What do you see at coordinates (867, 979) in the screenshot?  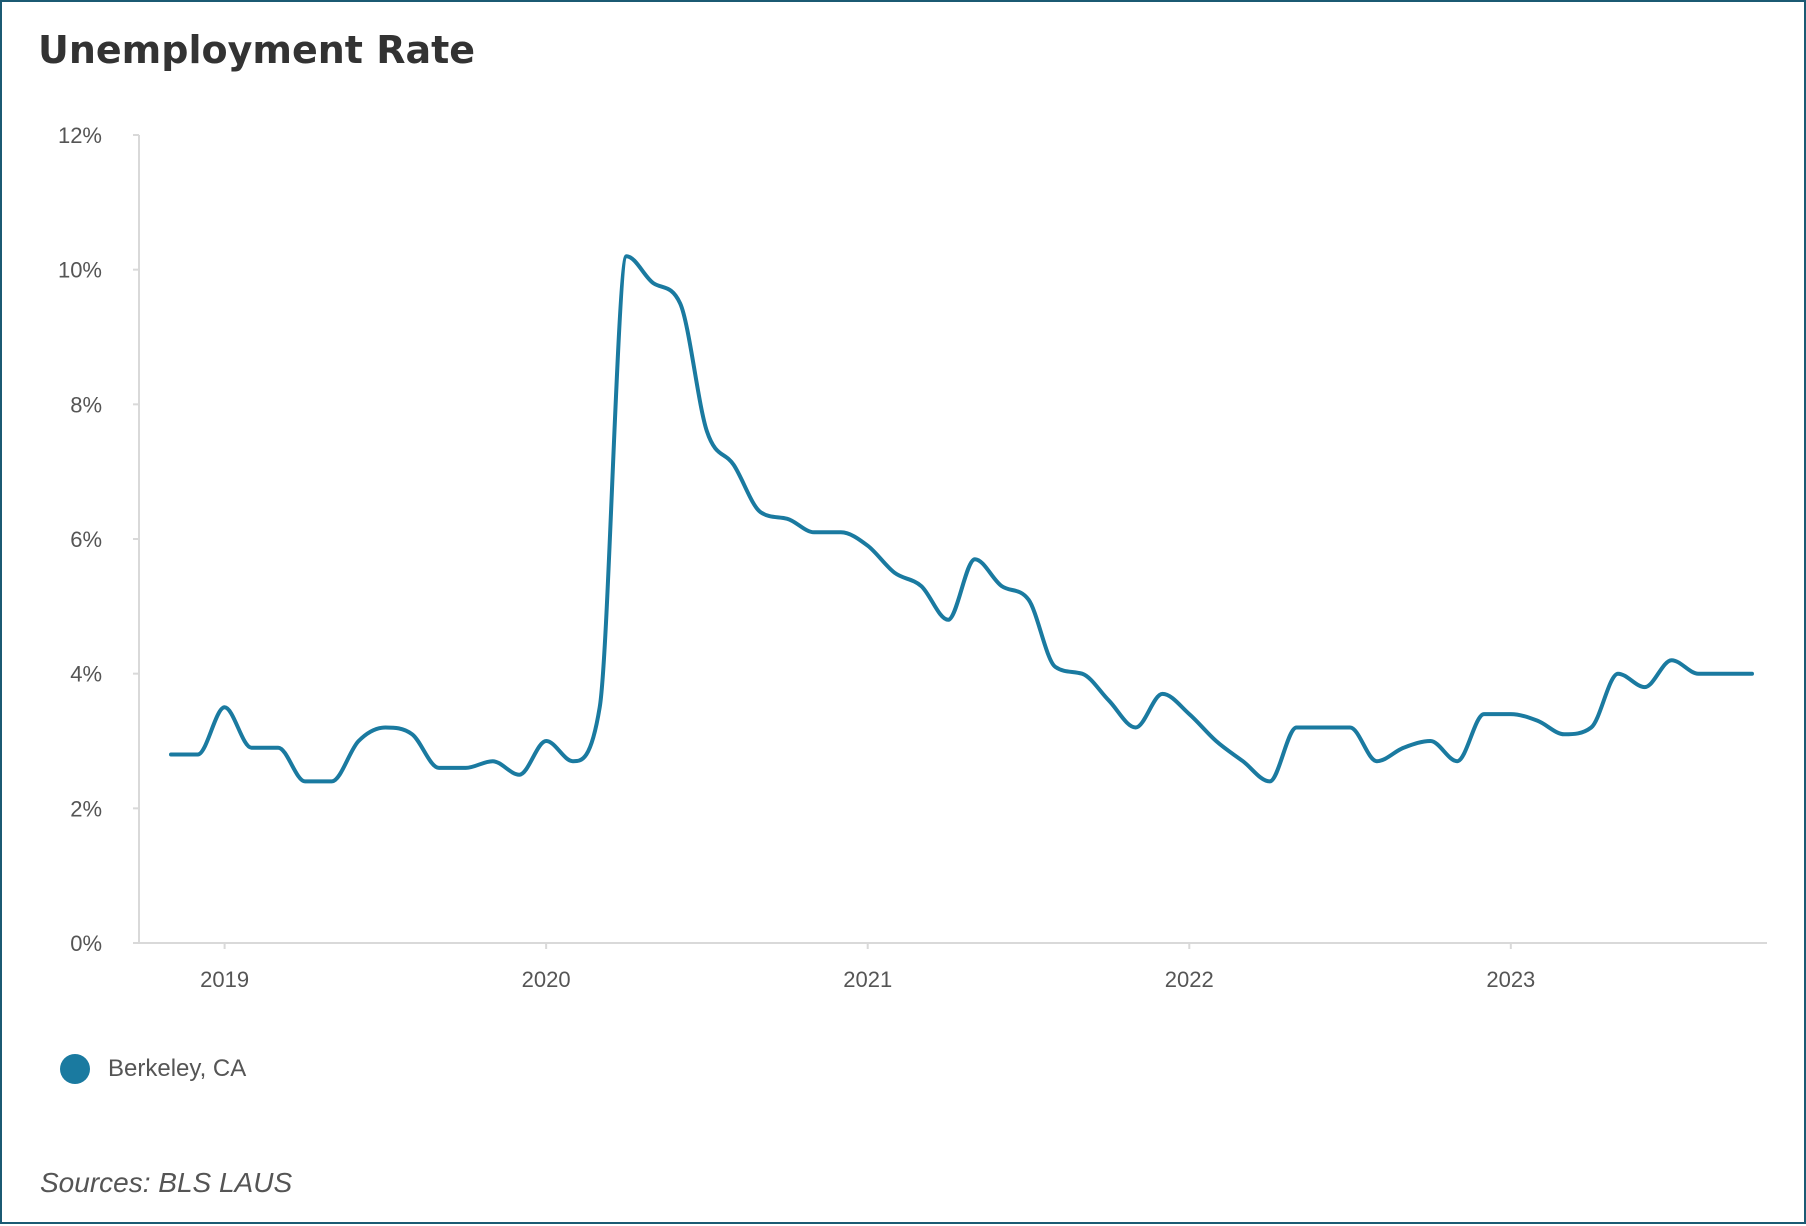 I see `x-tick-label: 2021` at bounding box center [867, 979].